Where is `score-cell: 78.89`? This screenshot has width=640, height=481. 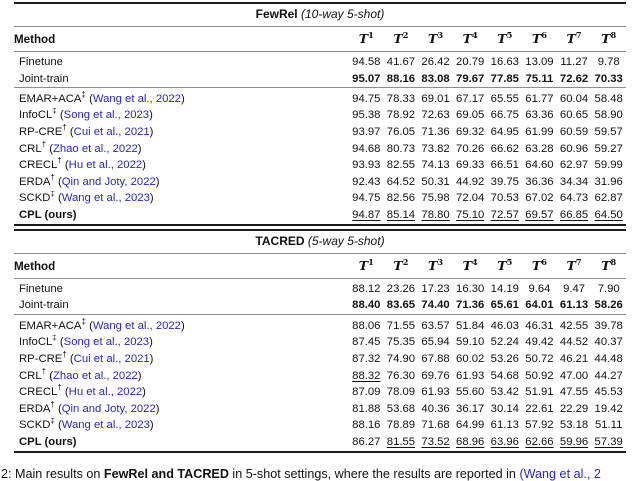
score-cell: 78.89 is located at coordinates (401, 426).